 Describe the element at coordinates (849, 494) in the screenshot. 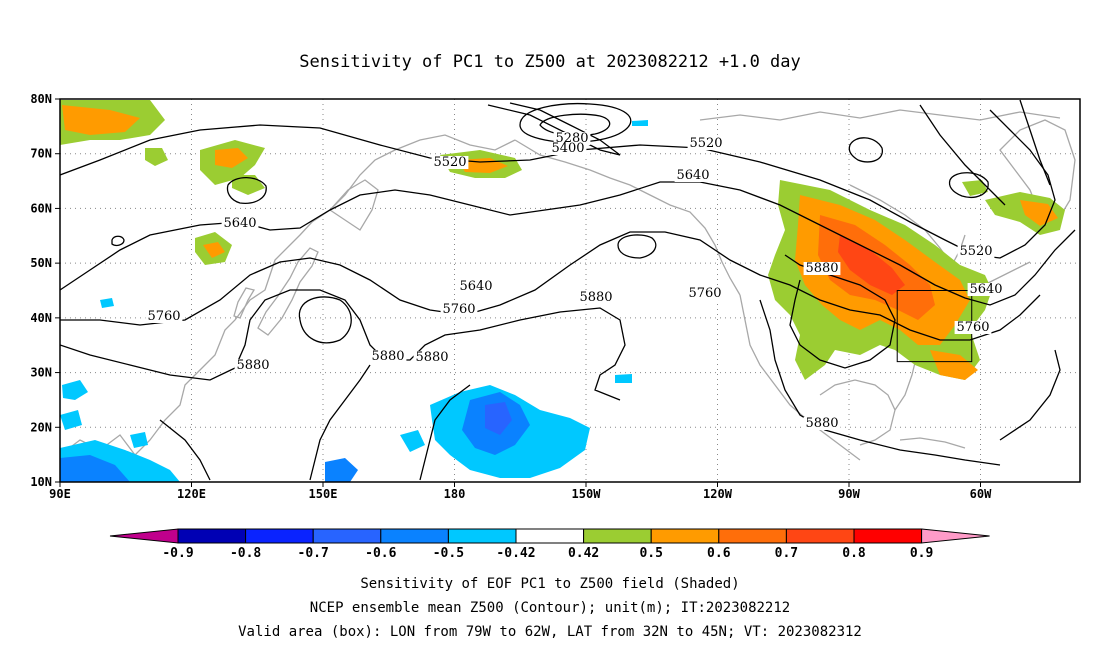

I see `longitude-label: 90W` at that location.